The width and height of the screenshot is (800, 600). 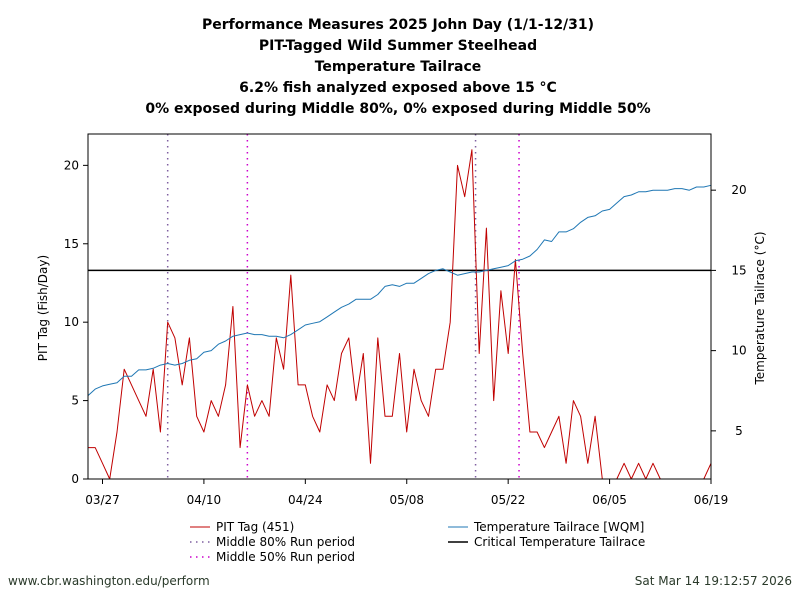 I want to click on y-axis-right-label: Temperature Tailrace (°C), so click(x=760, y=308).